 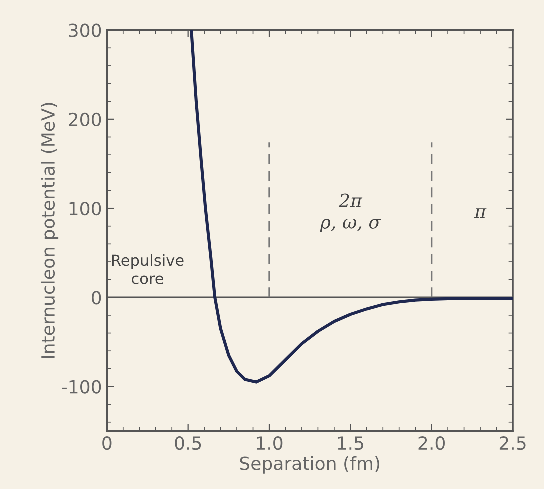 I want to click on y-tick-label: 100, so click(x=86, y=209).